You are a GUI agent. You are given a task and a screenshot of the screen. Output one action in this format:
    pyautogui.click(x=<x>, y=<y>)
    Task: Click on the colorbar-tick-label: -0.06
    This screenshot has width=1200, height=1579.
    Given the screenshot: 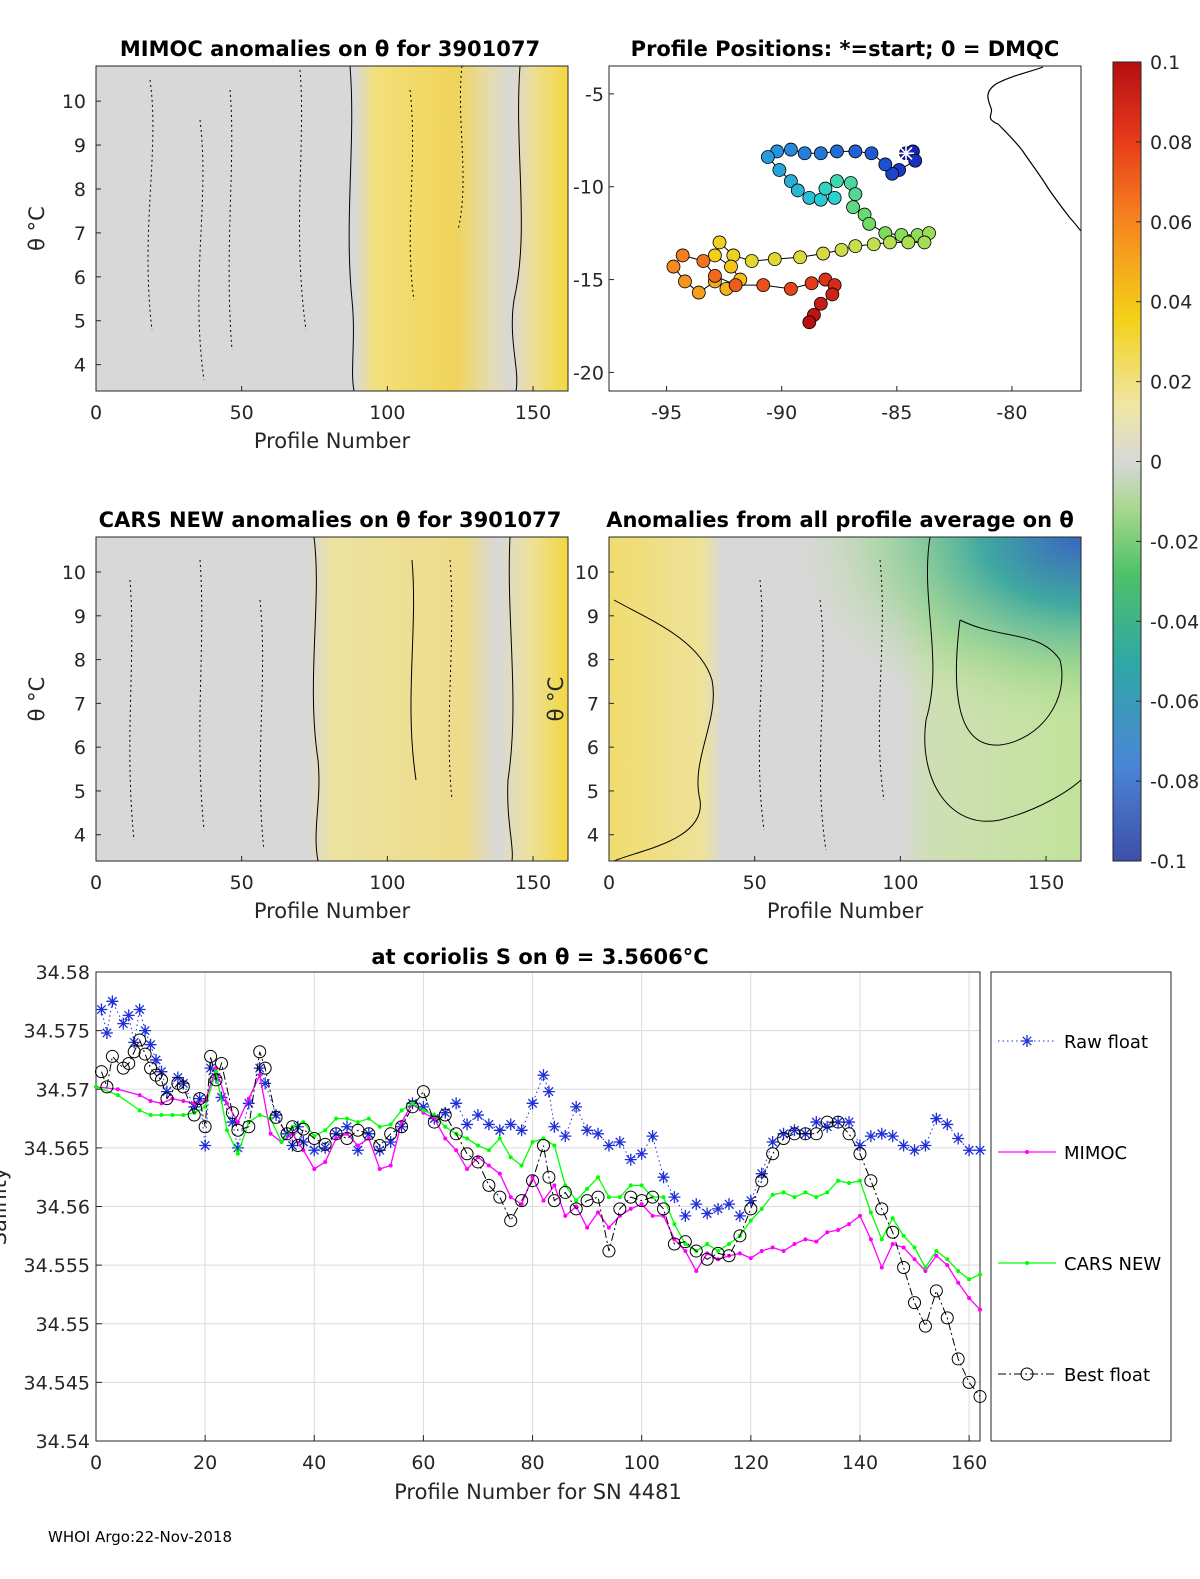 What is the action you would take?
    pyautogui.click(x=1174, y=702)
    